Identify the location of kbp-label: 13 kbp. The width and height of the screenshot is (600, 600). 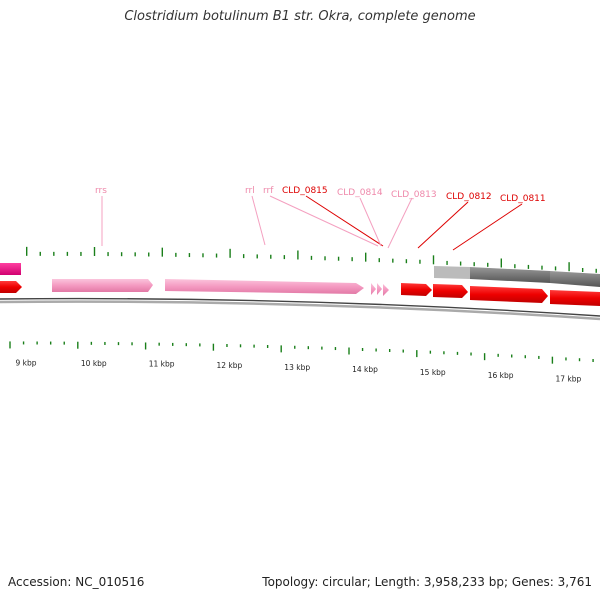
(297, 367).